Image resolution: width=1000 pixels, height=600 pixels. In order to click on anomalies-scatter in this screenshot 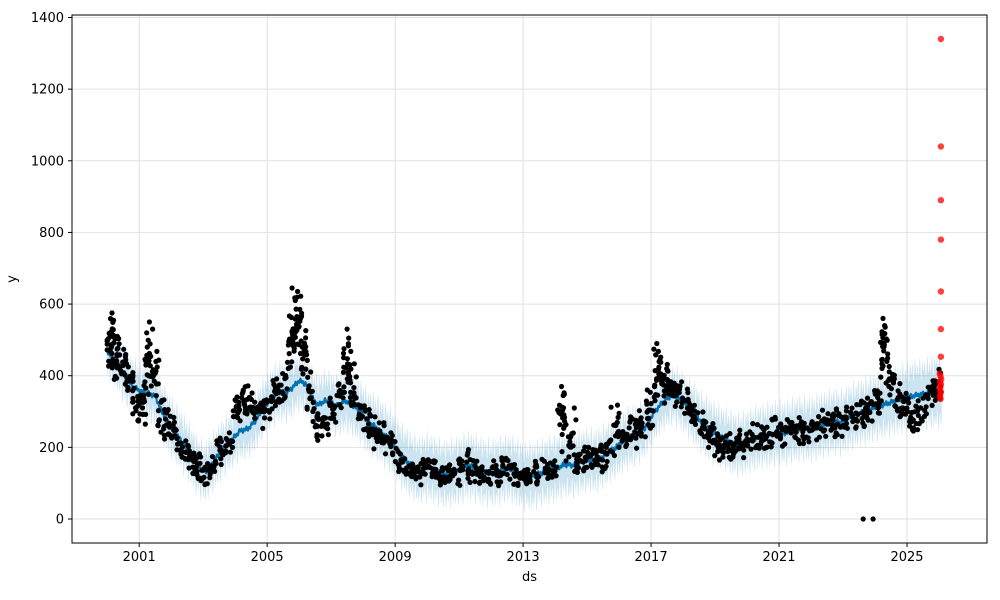, I will do `click(940, 219)`.